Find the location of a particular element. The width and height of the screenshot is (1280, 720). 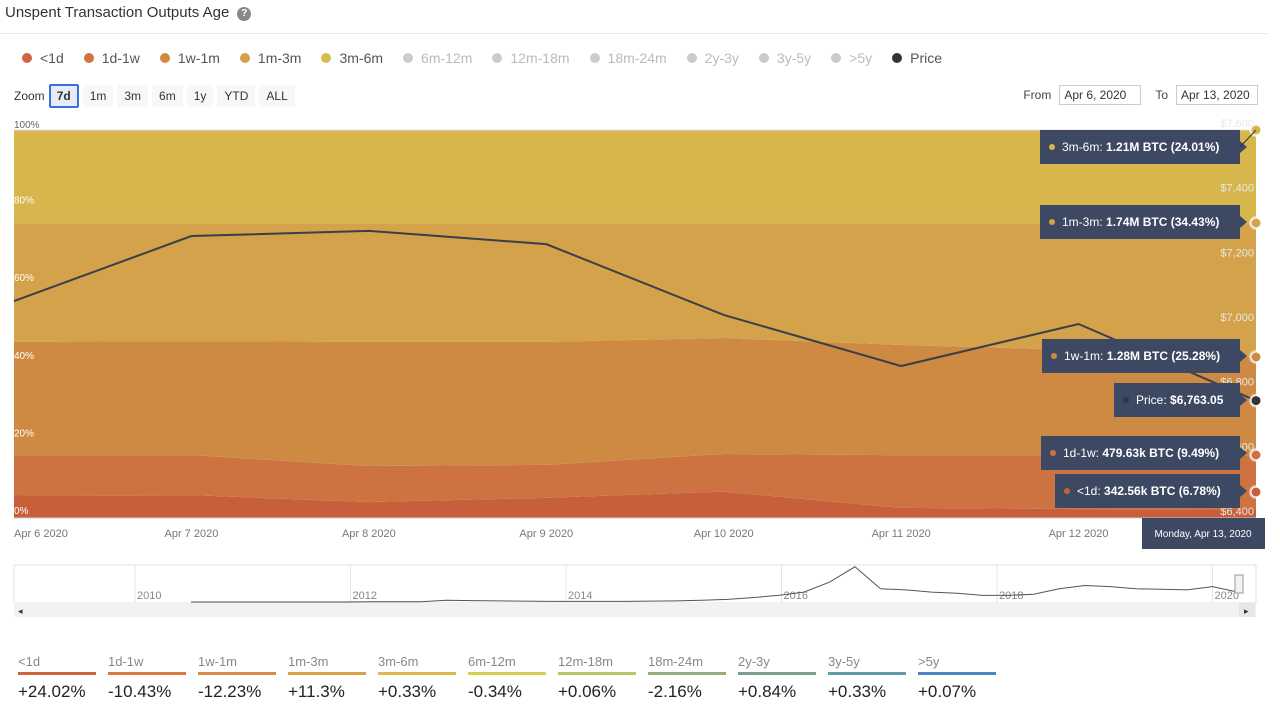

stat-value: +0.07% is located at coordinates (947, 691).